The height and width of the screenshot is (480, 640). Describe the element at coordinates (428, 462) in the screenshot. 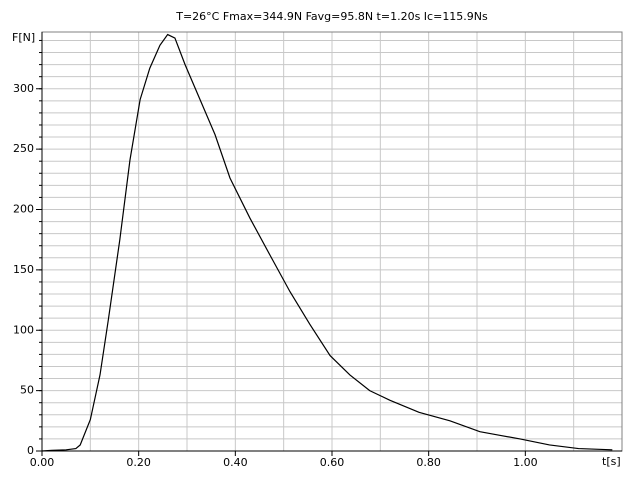

I see `x-tick-label: 0.80` at that location.